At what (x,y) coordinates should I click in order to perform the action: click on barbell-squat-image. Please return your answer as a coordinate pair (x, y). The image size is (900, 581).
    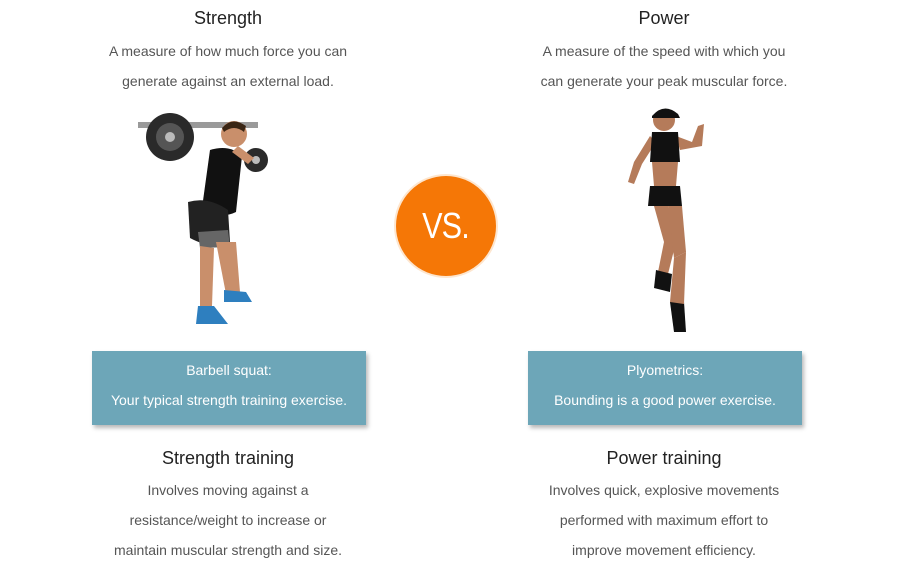
    Looking at the image, I should click on (203, 218).